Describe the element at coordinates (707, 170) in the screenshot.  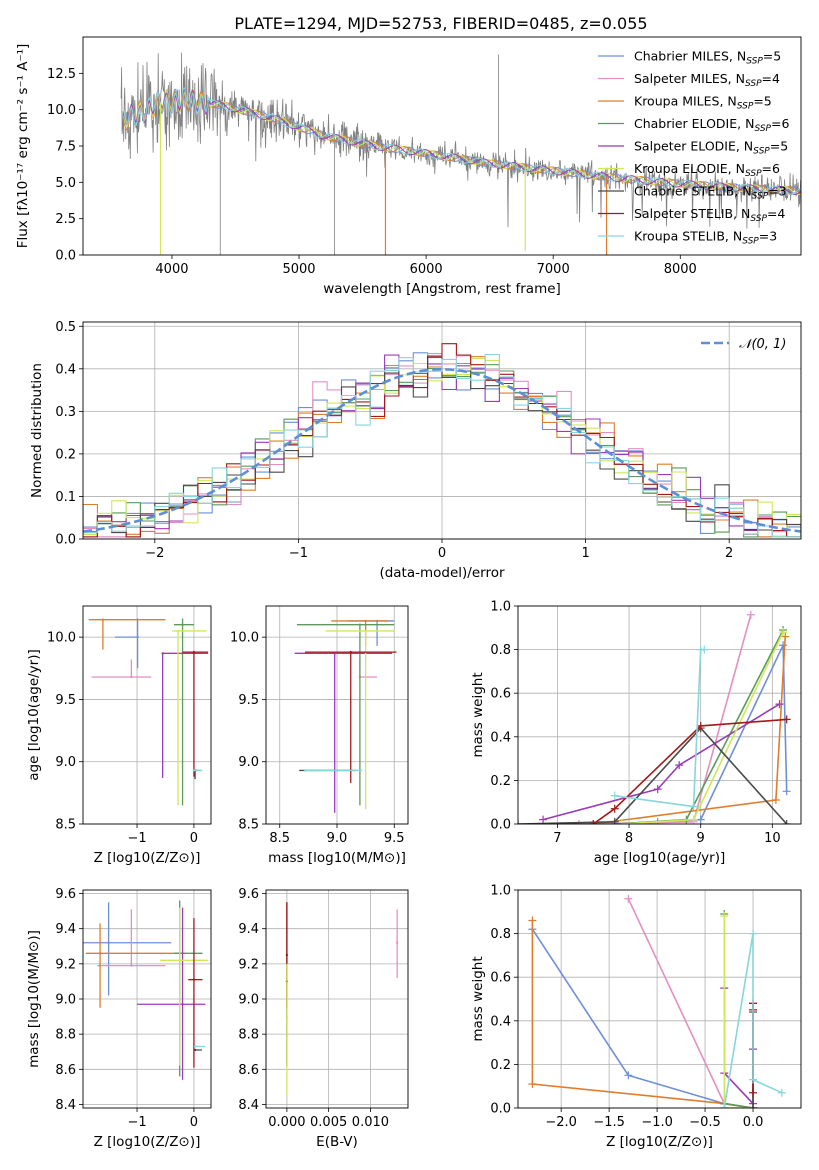
I see `legend-entry: Kroupa ELODIE, NSSP=6` at that location.